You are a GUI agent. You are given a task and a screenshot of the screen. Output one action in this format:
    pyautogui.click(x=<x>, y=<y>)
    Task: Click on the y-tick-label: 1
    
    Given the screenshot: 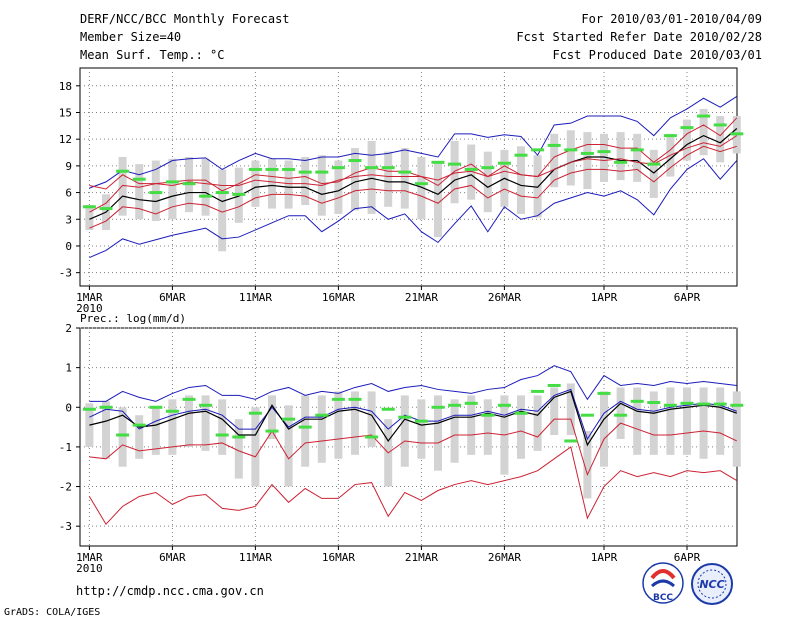 What is the action you would take?
    pyautogui.click(x=68, y=368)
    